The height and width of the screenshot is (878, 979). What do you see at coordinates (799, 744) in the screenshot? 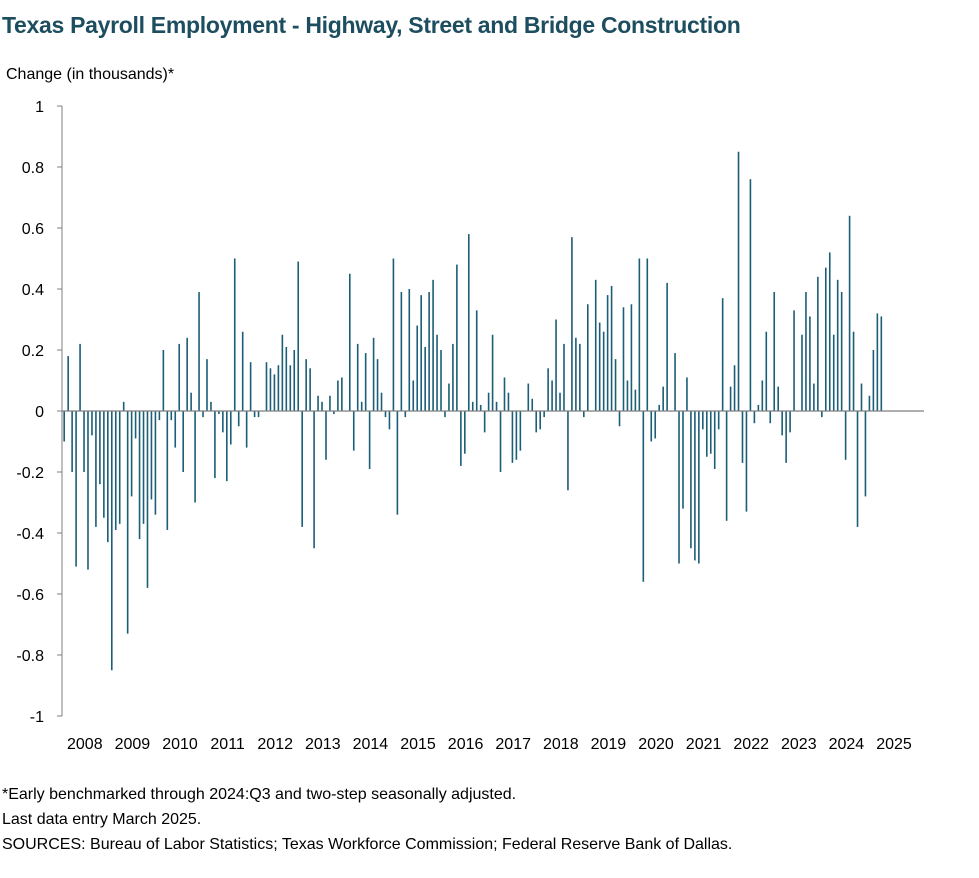
I see `x-tick-label: 2023` at bounding box center [799, 744].